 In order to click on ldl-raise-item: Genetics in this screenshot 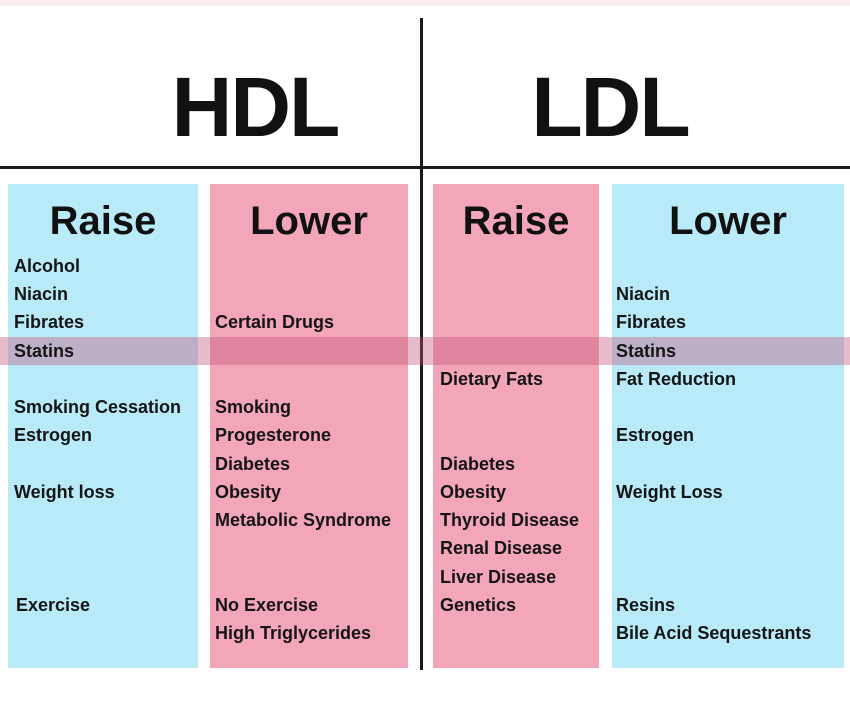, I will do `click(478, 605)`.